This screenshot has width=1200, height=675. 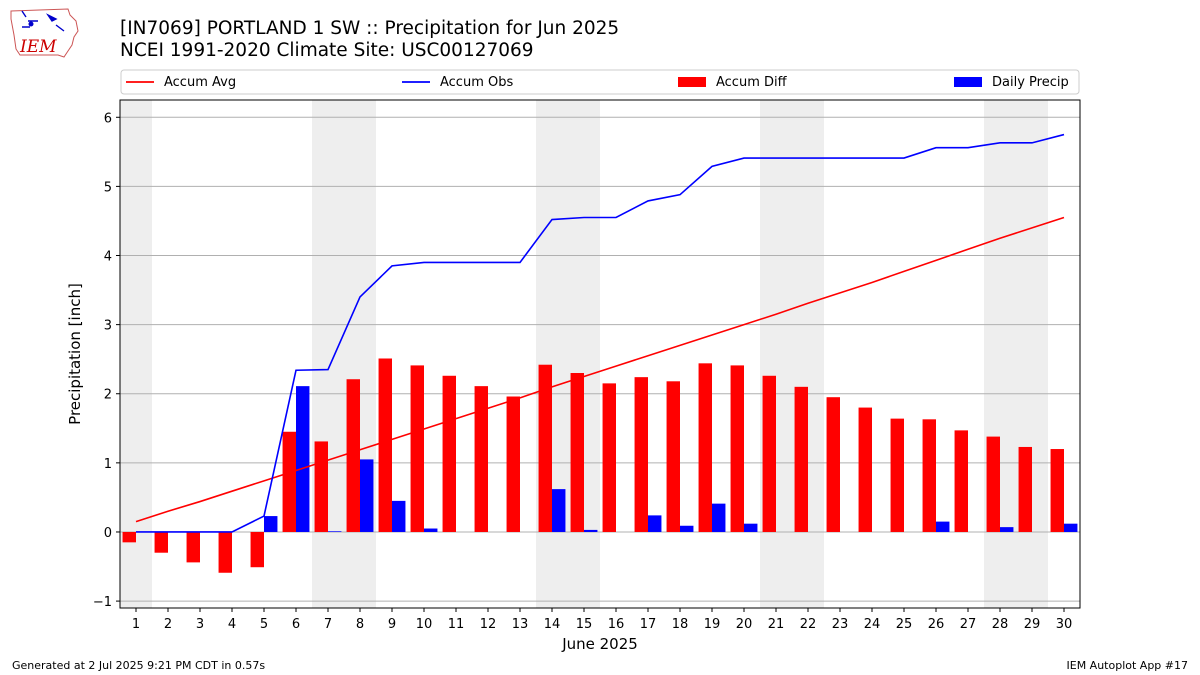 What do you see at coordinates (75, 354) in the screenshot?
I see `y-axis-label: Precipitation [inch]` at bounding box center [75, 354].